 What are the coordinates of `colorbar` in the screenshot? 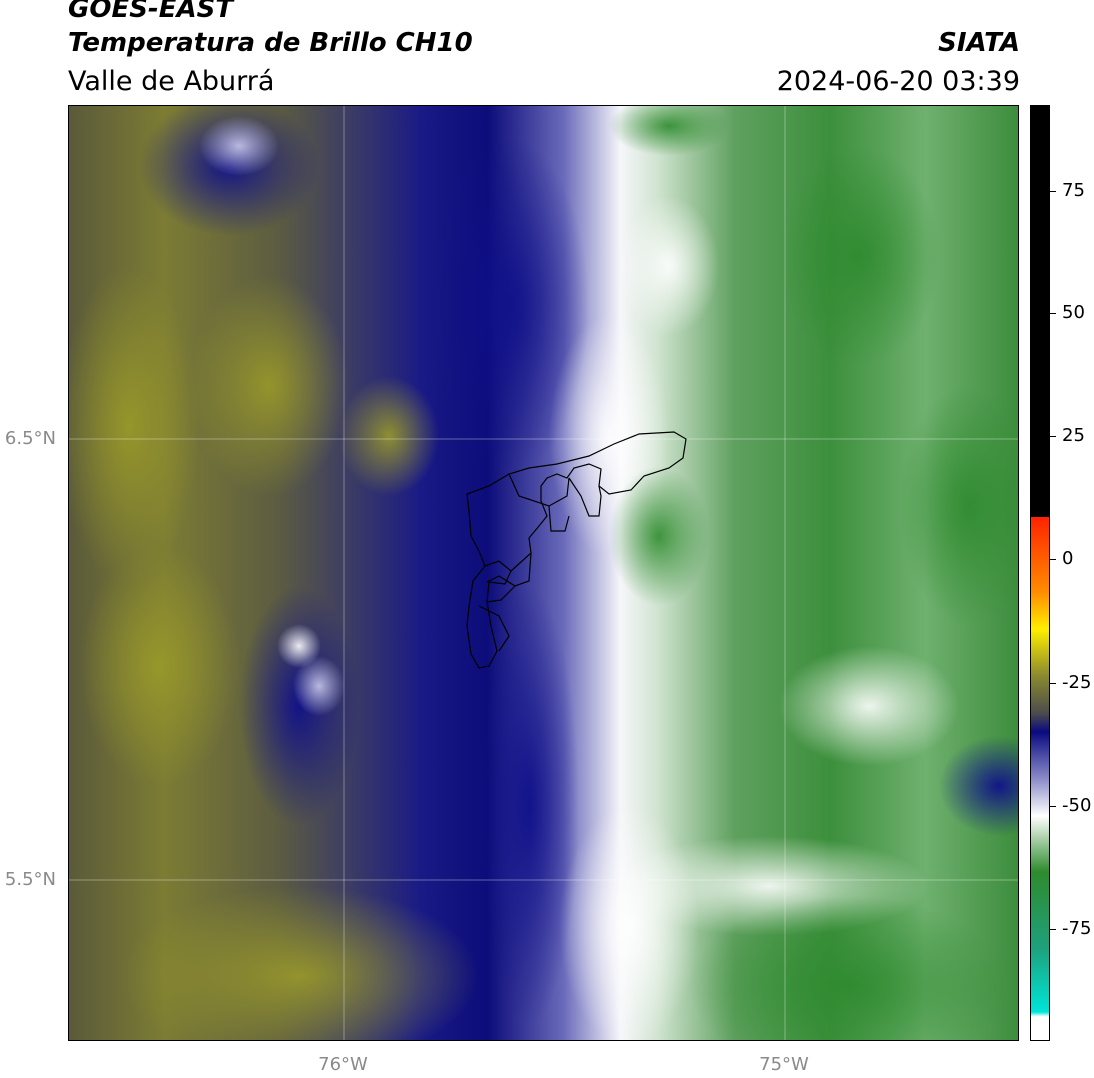 It's located at (1040, 573).